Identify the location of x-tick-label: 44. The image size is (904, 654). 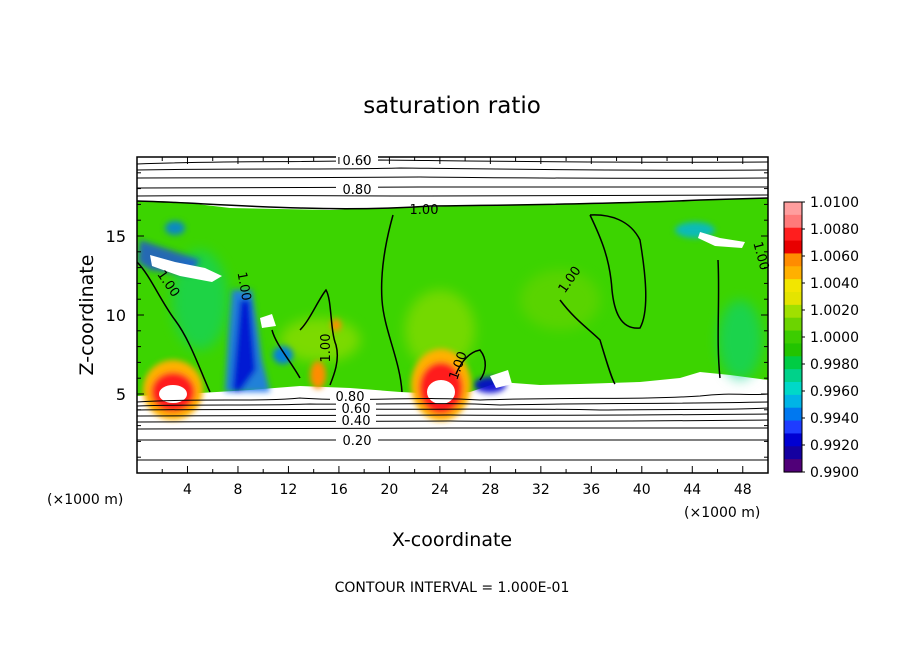
(692, 490).